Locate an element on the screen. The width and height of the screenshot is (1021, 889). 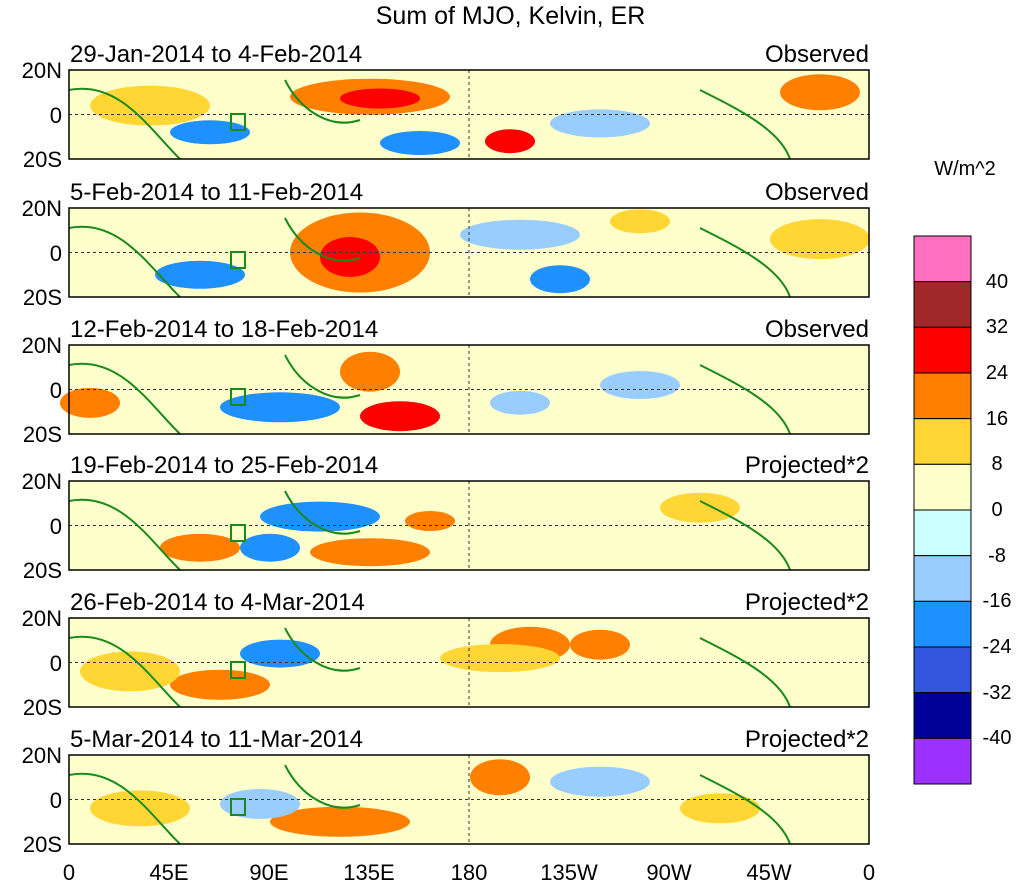
longitude-label: 45E is located at coordinates (169, 872).